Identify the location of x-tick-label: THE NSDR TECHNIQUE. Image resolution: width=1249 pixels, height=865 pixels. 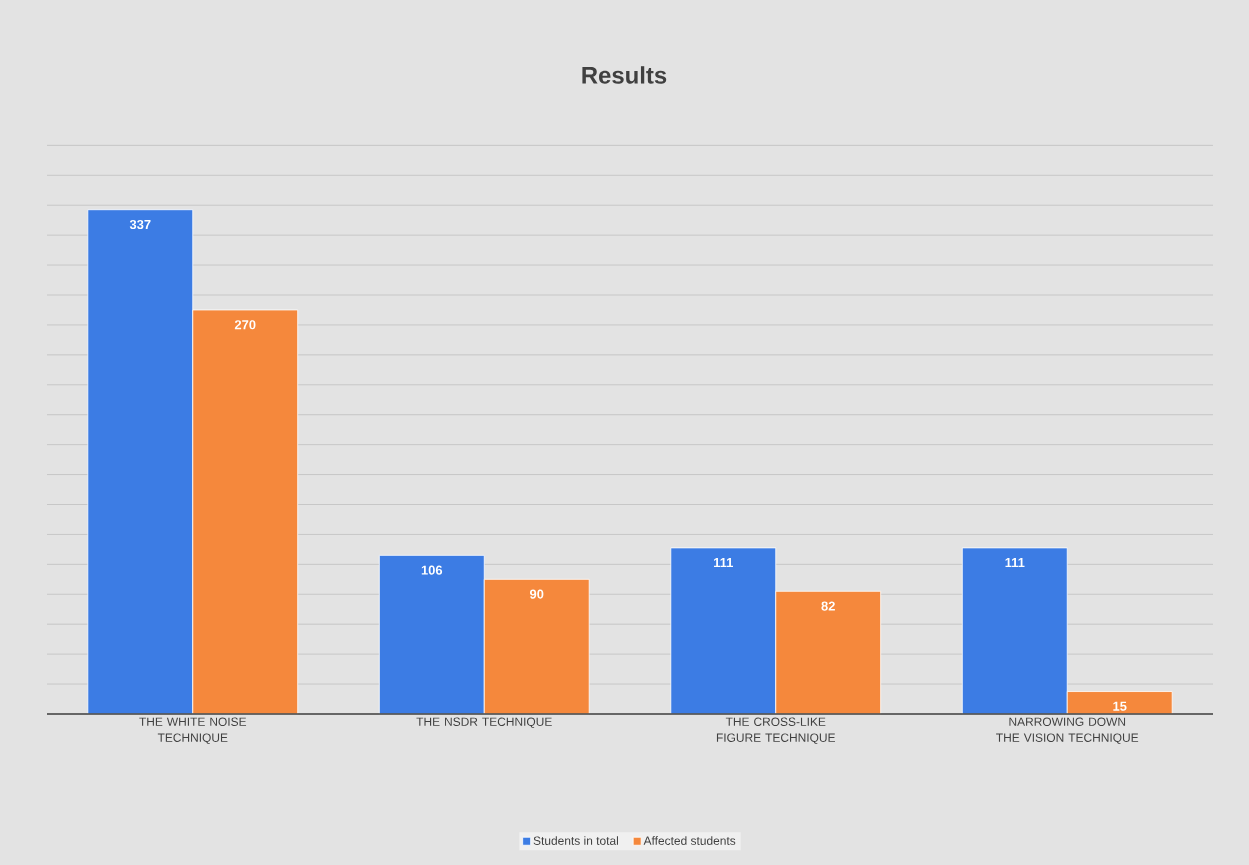
(484, 723).